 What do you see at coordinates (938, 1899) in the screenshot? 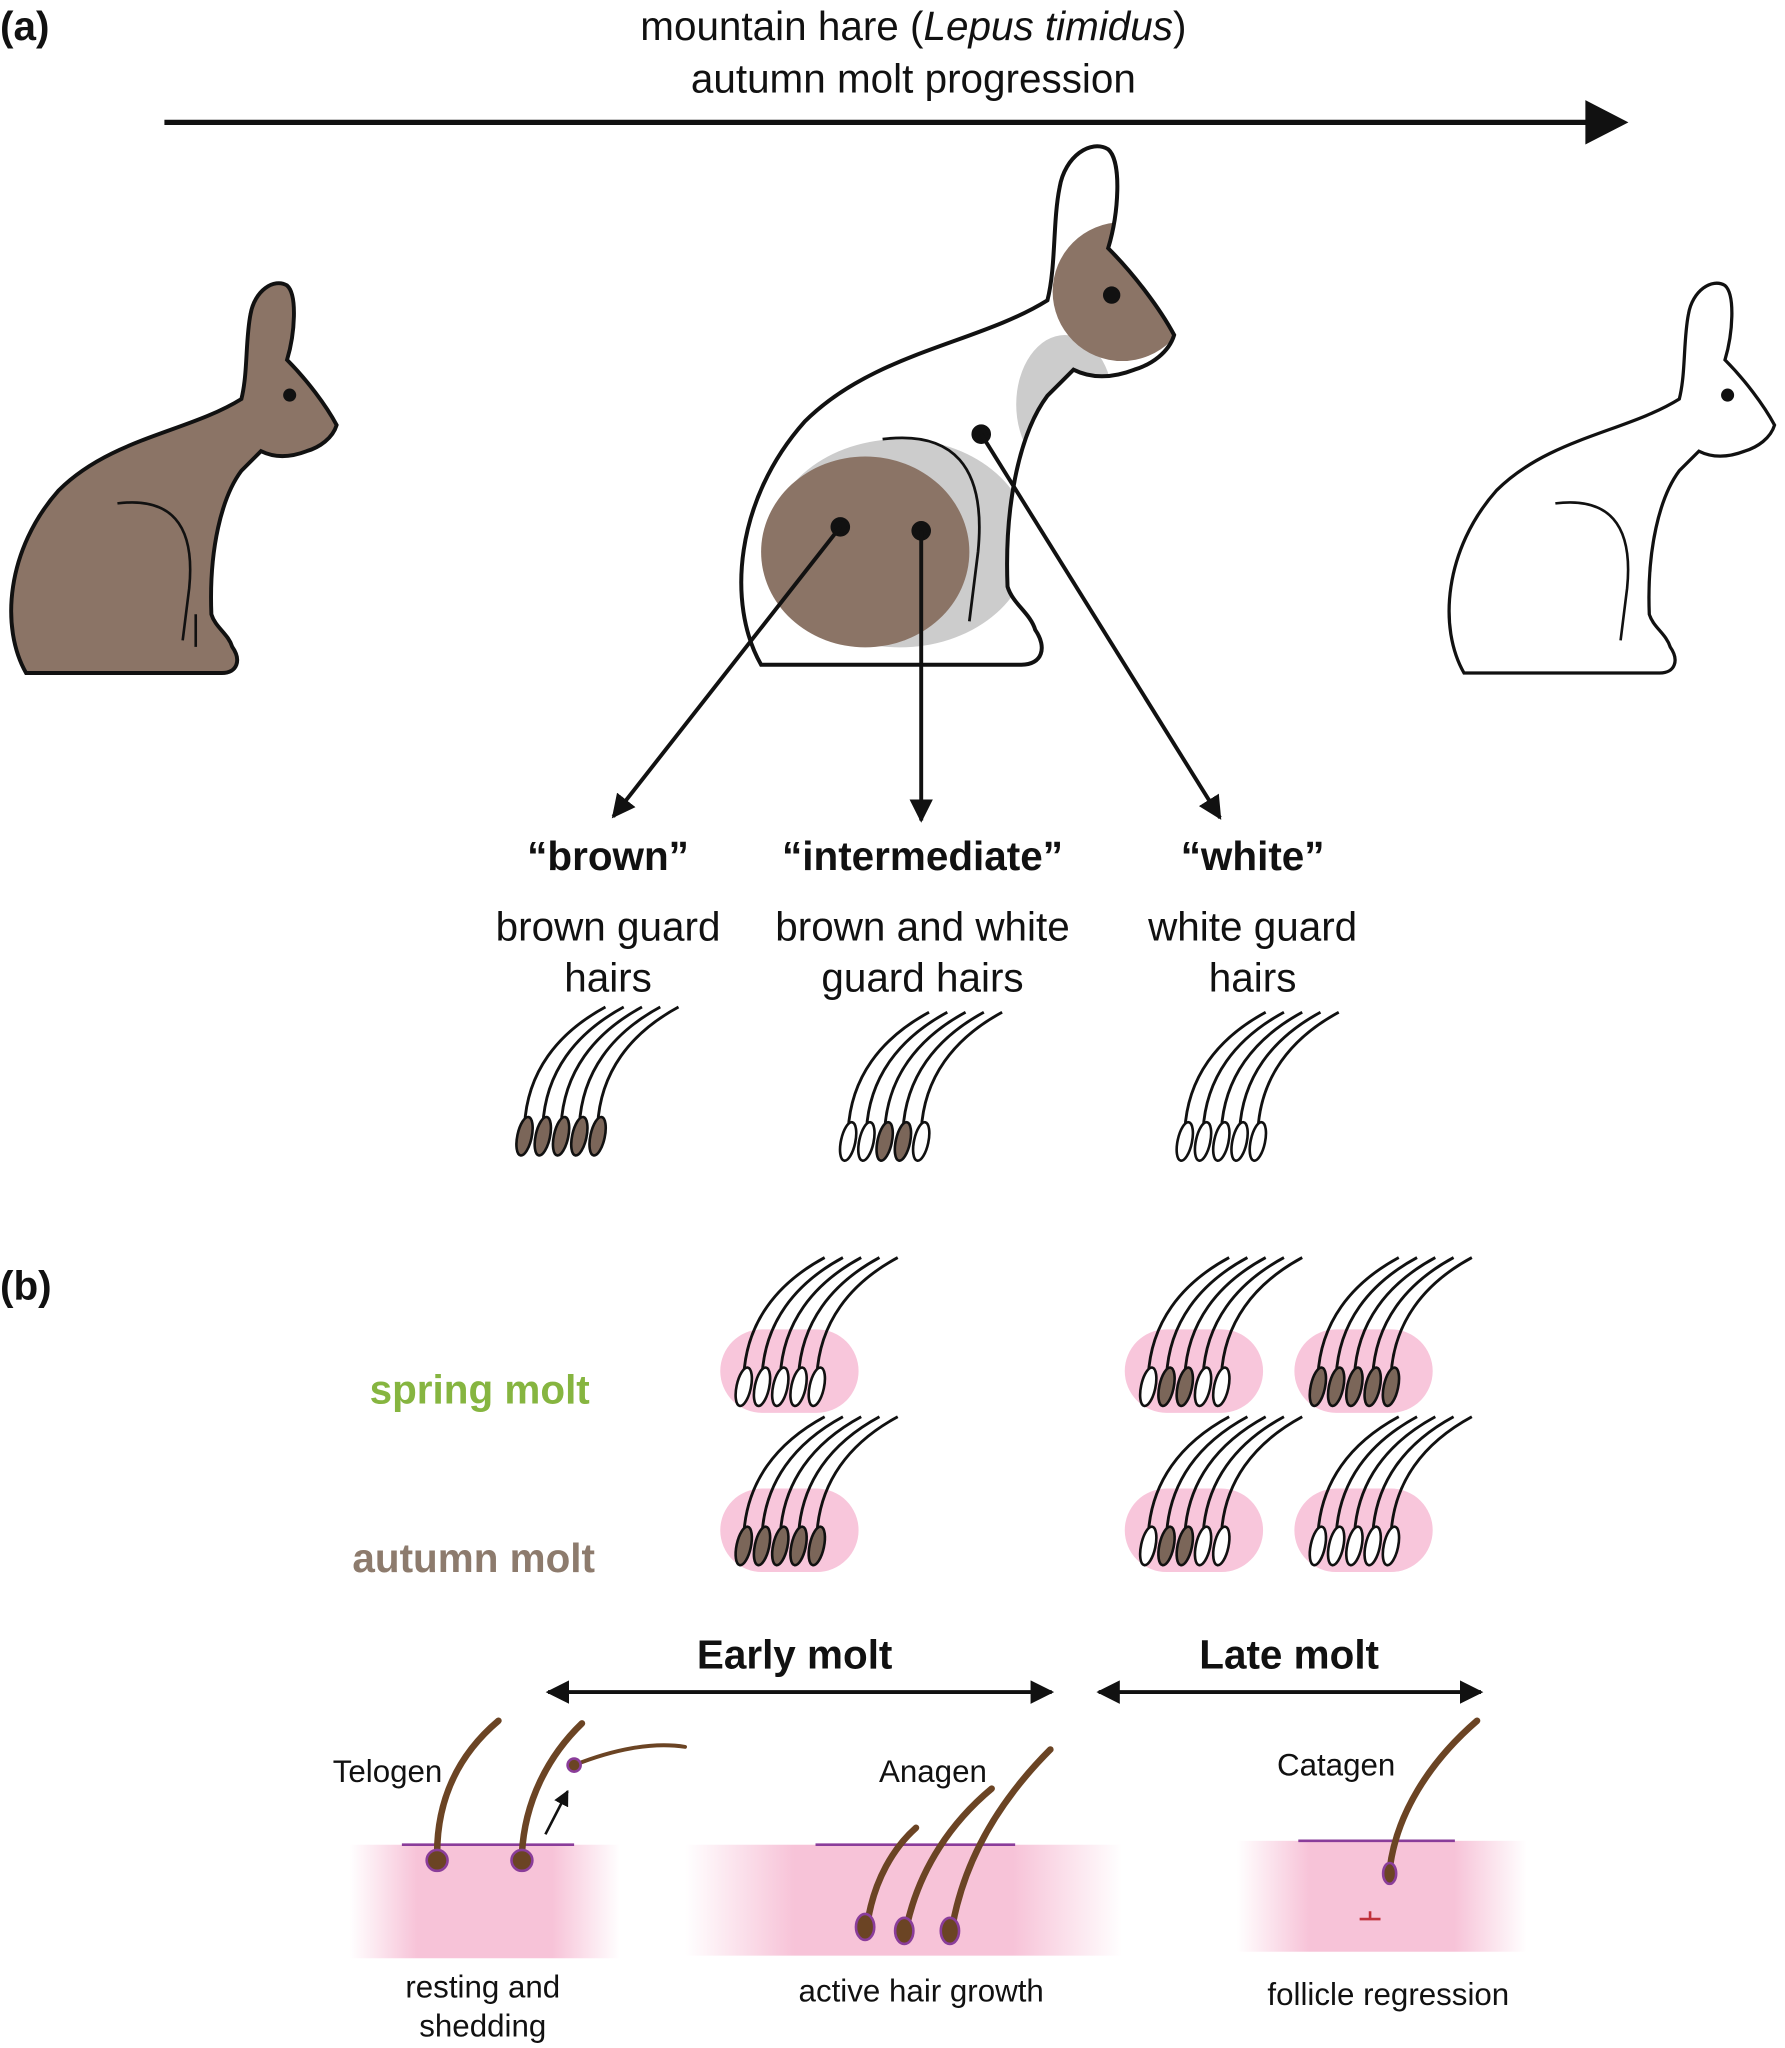
I see `skin-sections` at bounding box center [938, 1899].